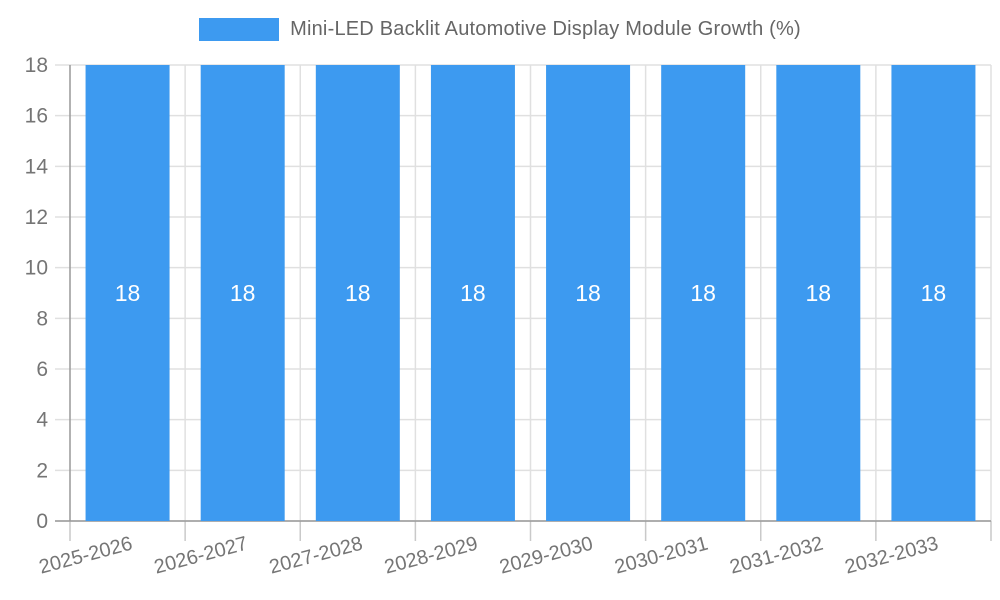 The image size is (1000, 600). I want to click on x-axis-tick-label: 2028-2029, so click(431, 556).